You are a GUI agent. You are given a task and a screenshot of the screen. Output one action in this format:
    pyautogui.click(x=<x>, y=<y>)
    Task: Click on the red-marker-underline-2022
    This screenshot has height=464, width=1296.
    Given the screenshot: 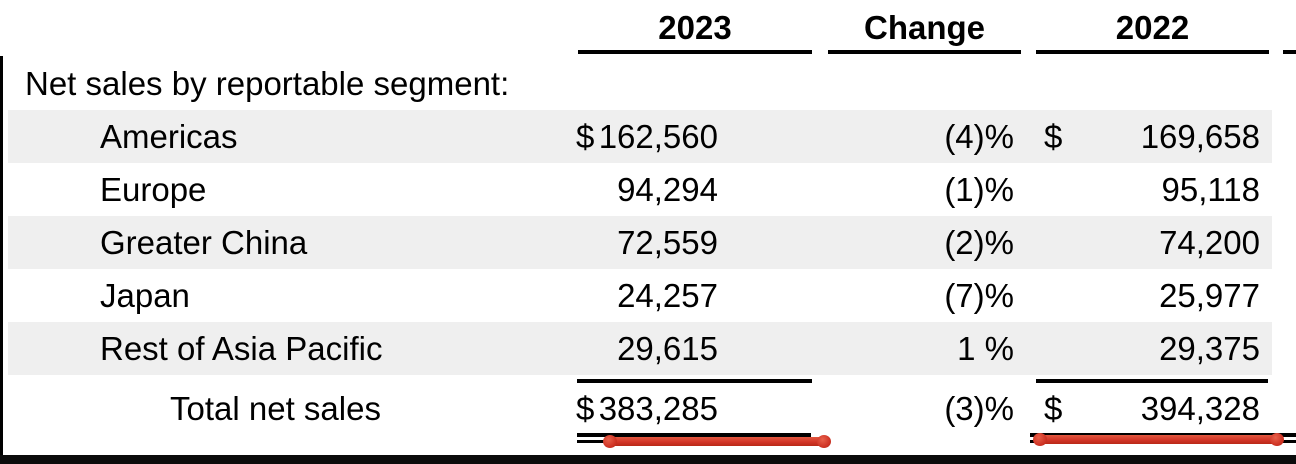 What is the action you would take?
    pyautogui.click(x=1158, y=439)
    